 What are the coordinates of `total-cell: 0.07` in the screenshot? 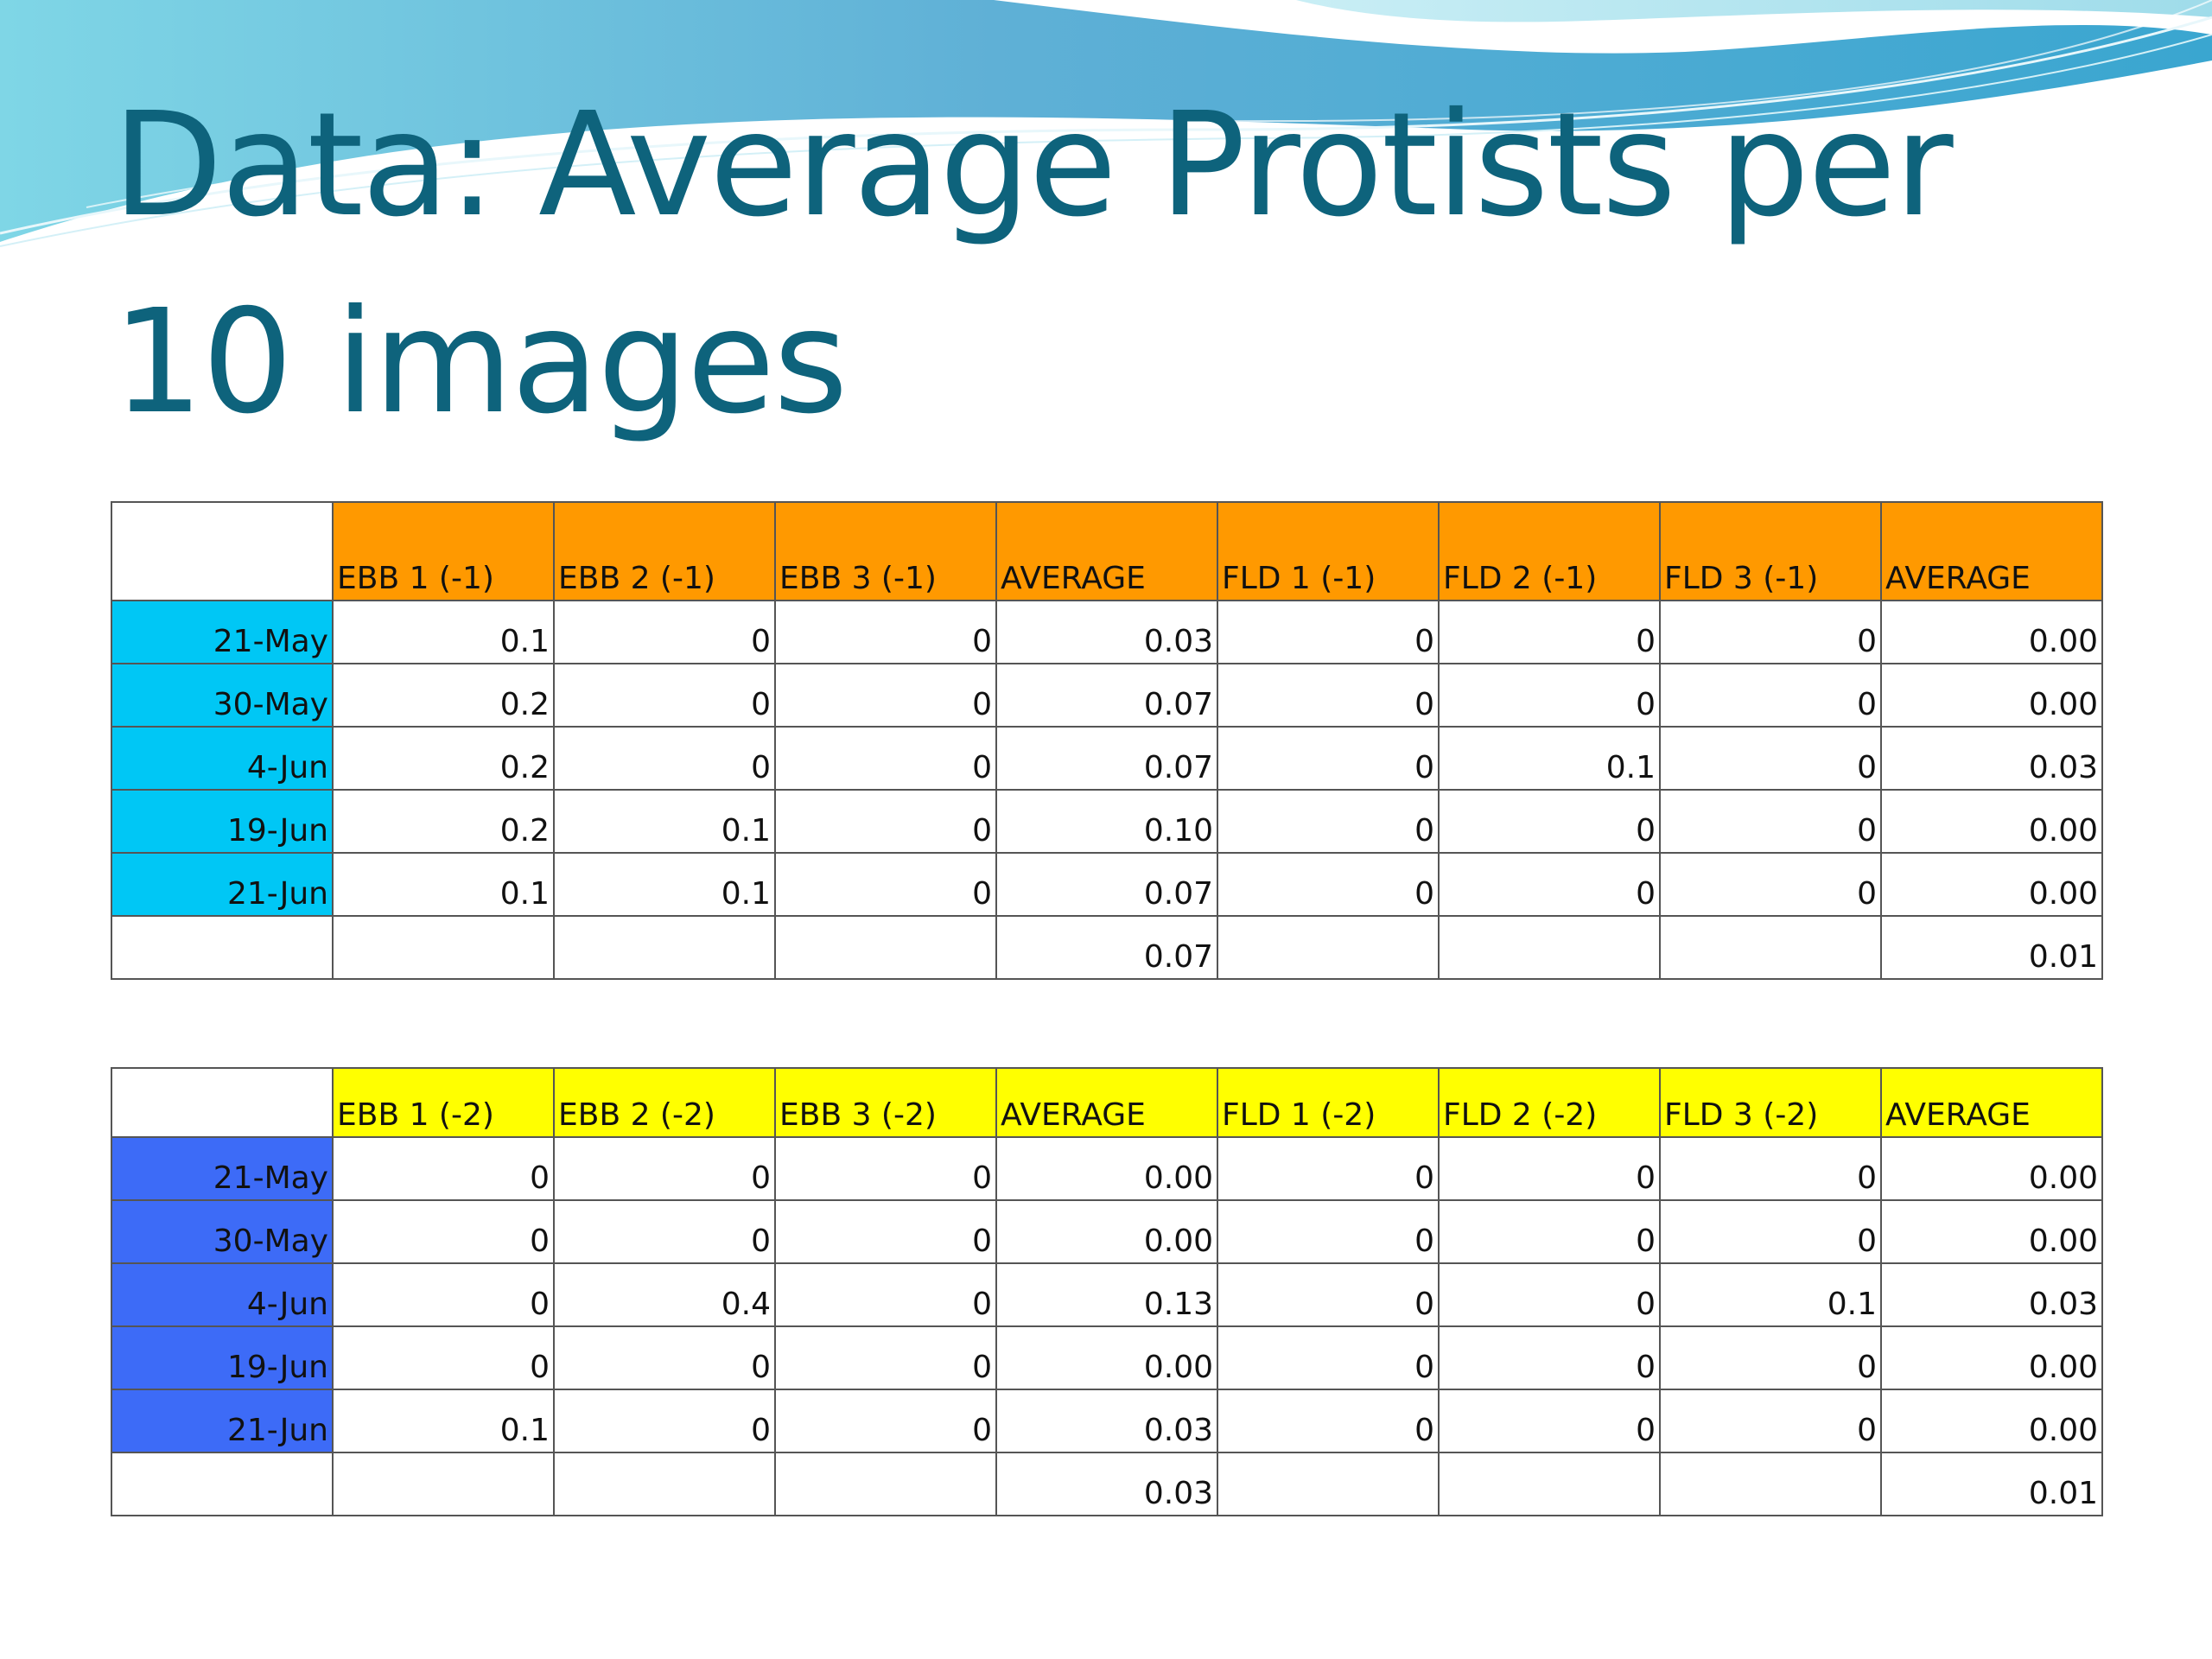 It's located at (1106, 947).